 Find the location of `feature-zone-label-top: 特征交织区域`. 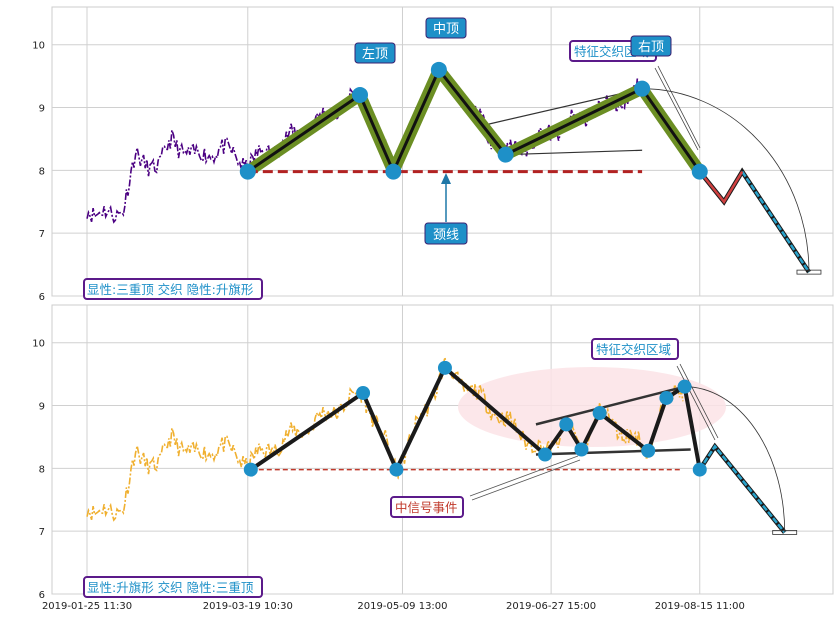

feature-zone-label-top: 特征交织区域 is located at coordinates (611, 51).